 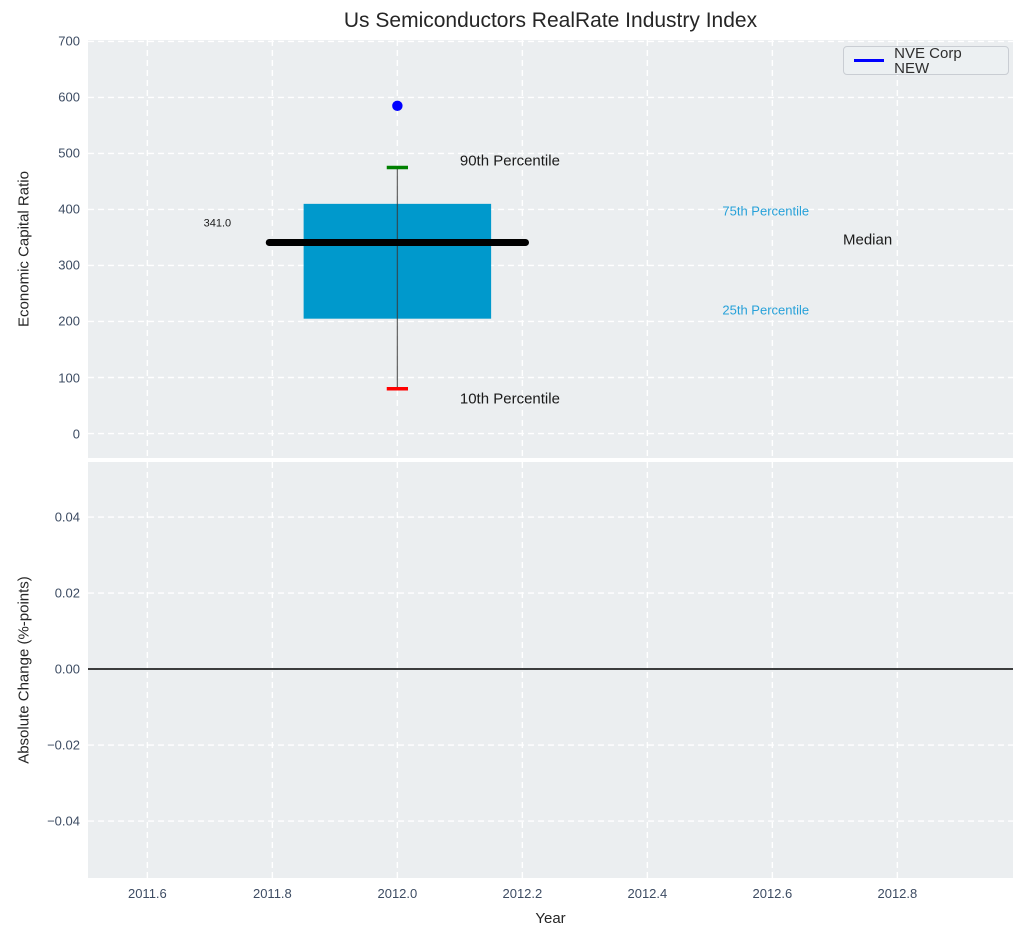 I want to click on y-tick-label: 0.02, so click(x=67, y=593).